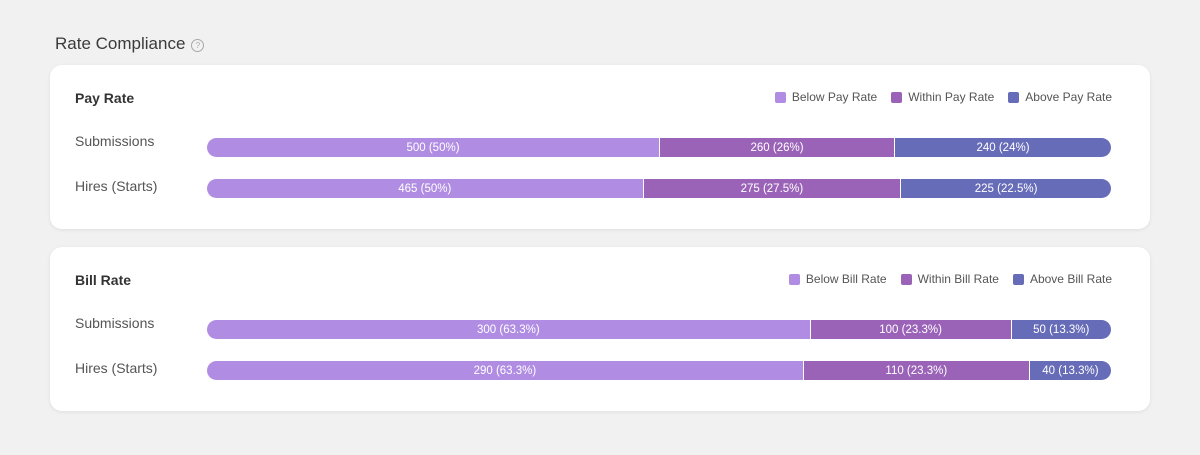  I want to click on bar-segment-below: 300 (63.3%), so click(508, 329).